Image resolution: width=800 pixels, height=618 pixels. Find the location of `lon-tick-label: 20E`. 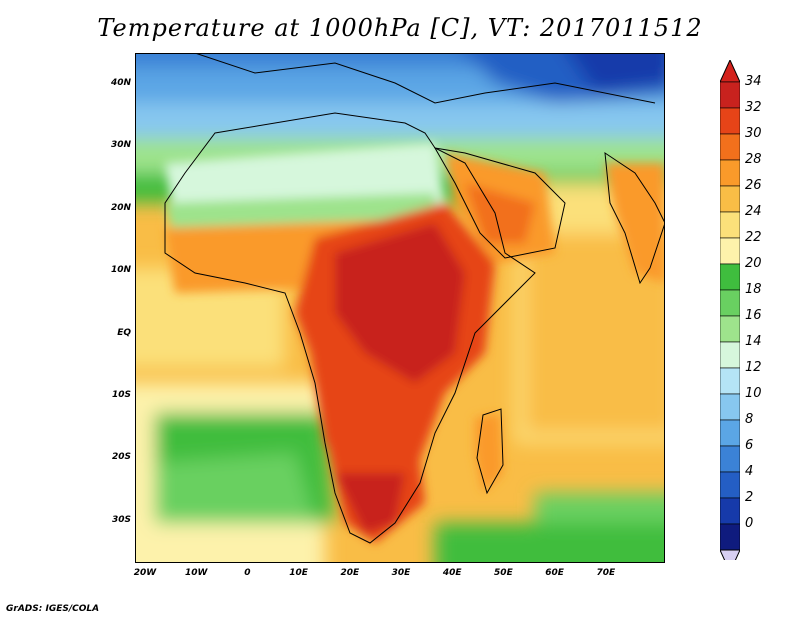

lon-tick-label: 20E is located at coordinates (350, 573).